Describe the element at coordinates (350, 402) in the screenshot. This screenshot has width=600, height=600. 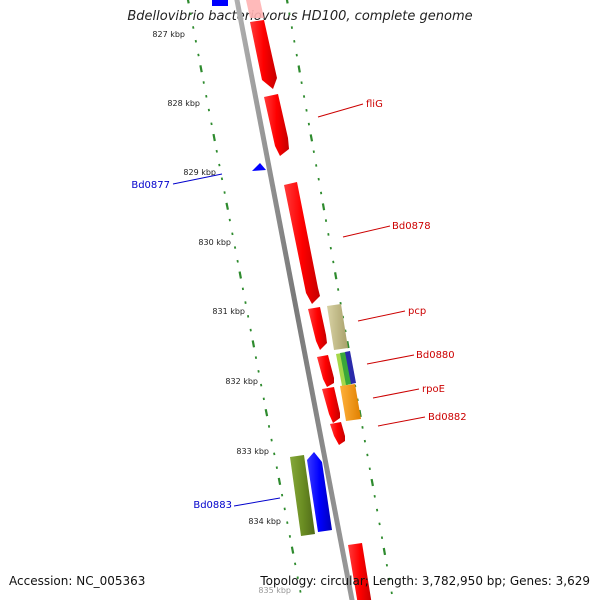
I see `gene-arrow-rpoE` at that location.